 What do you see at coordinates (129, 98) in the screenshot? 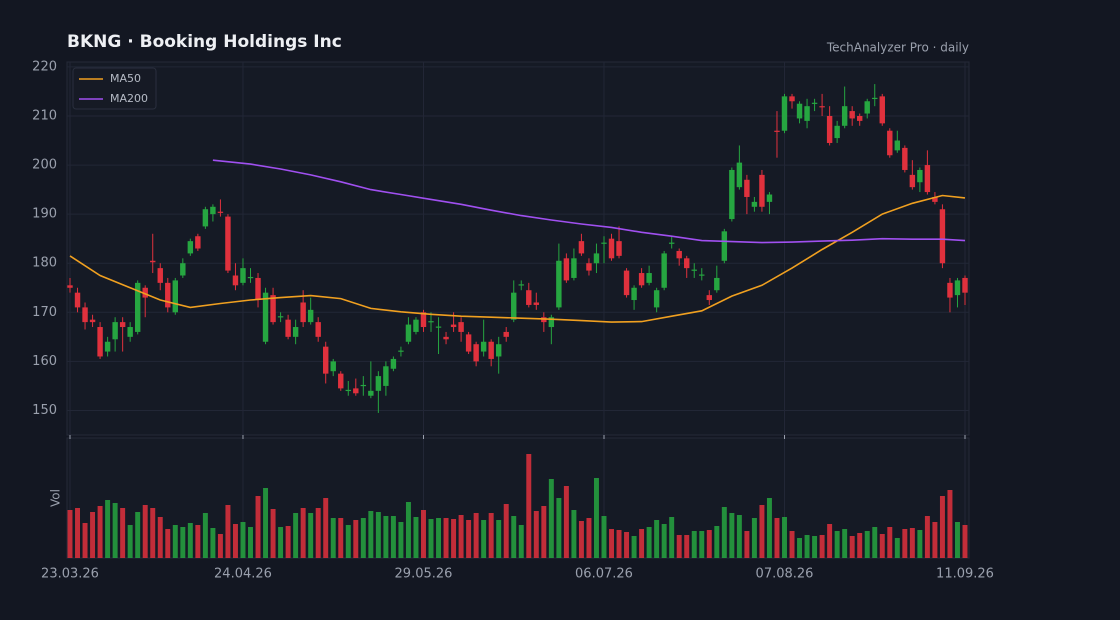
I see `legend-label: MA200` at bounding box center [129, 98].